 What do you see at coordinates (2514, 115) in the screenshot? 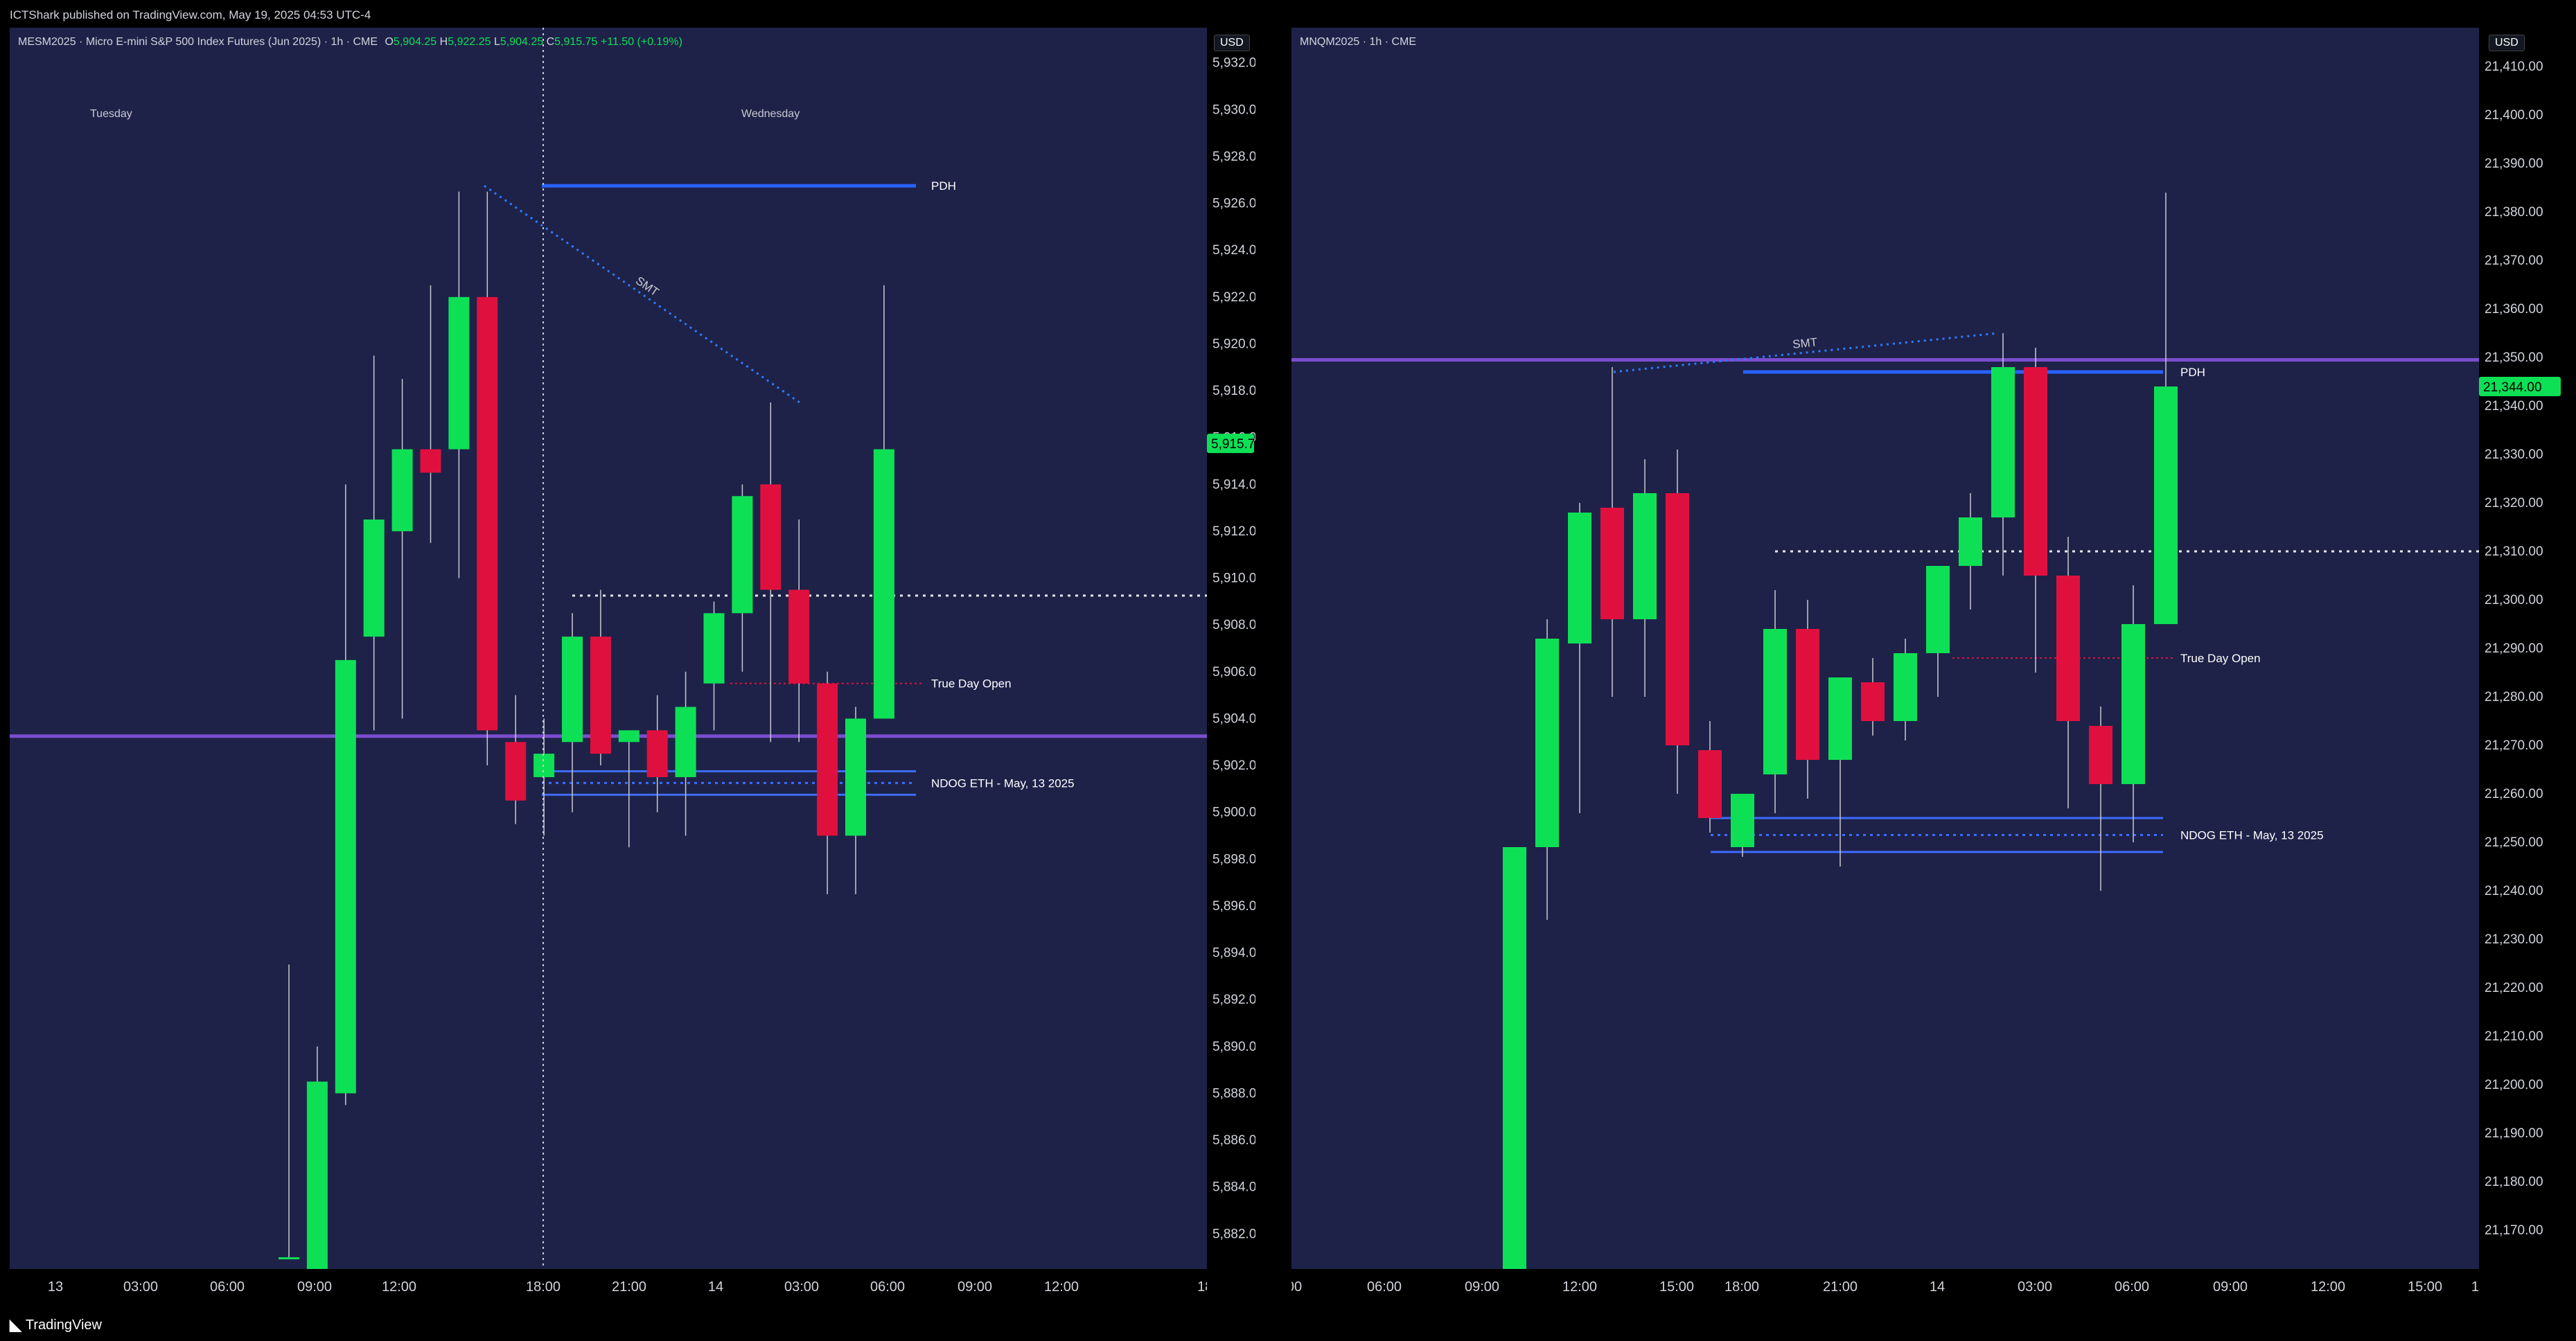
I see `y-tick-label: 21,400.00` at bounding box center [2514, 115].